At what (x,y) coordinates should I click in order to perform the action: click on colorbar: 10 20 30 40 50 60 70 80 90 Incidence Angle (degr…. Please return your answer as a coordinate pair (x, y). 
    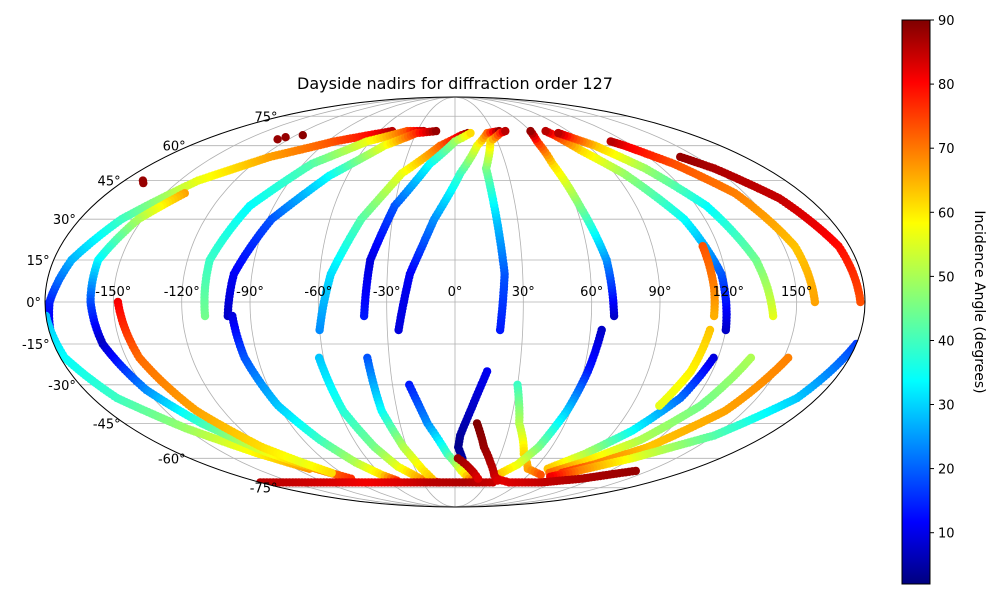
    Looking at the image, I should click on (944, 299).